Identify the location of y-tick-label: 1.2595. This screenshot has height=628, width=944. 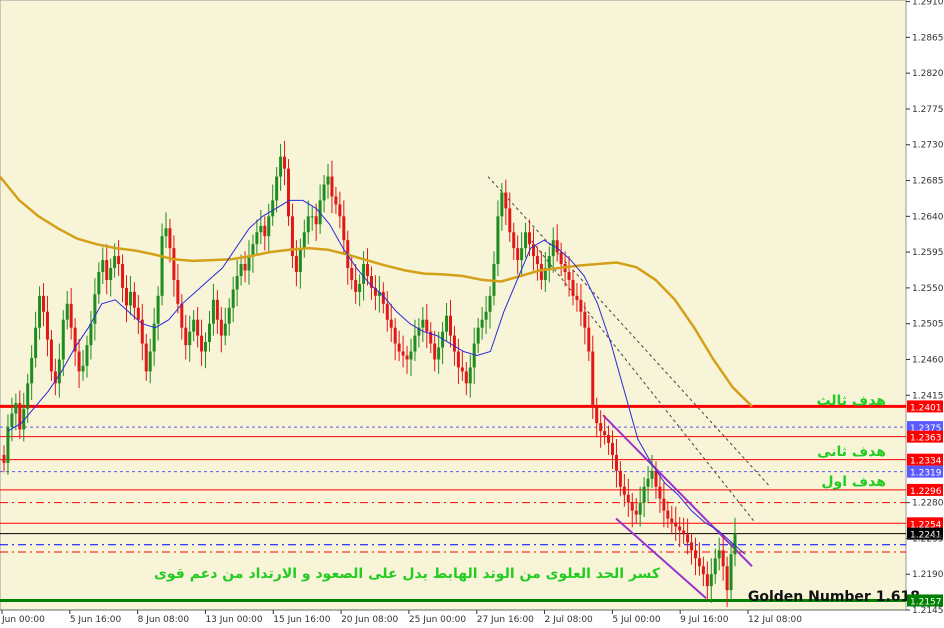
(928, 253).